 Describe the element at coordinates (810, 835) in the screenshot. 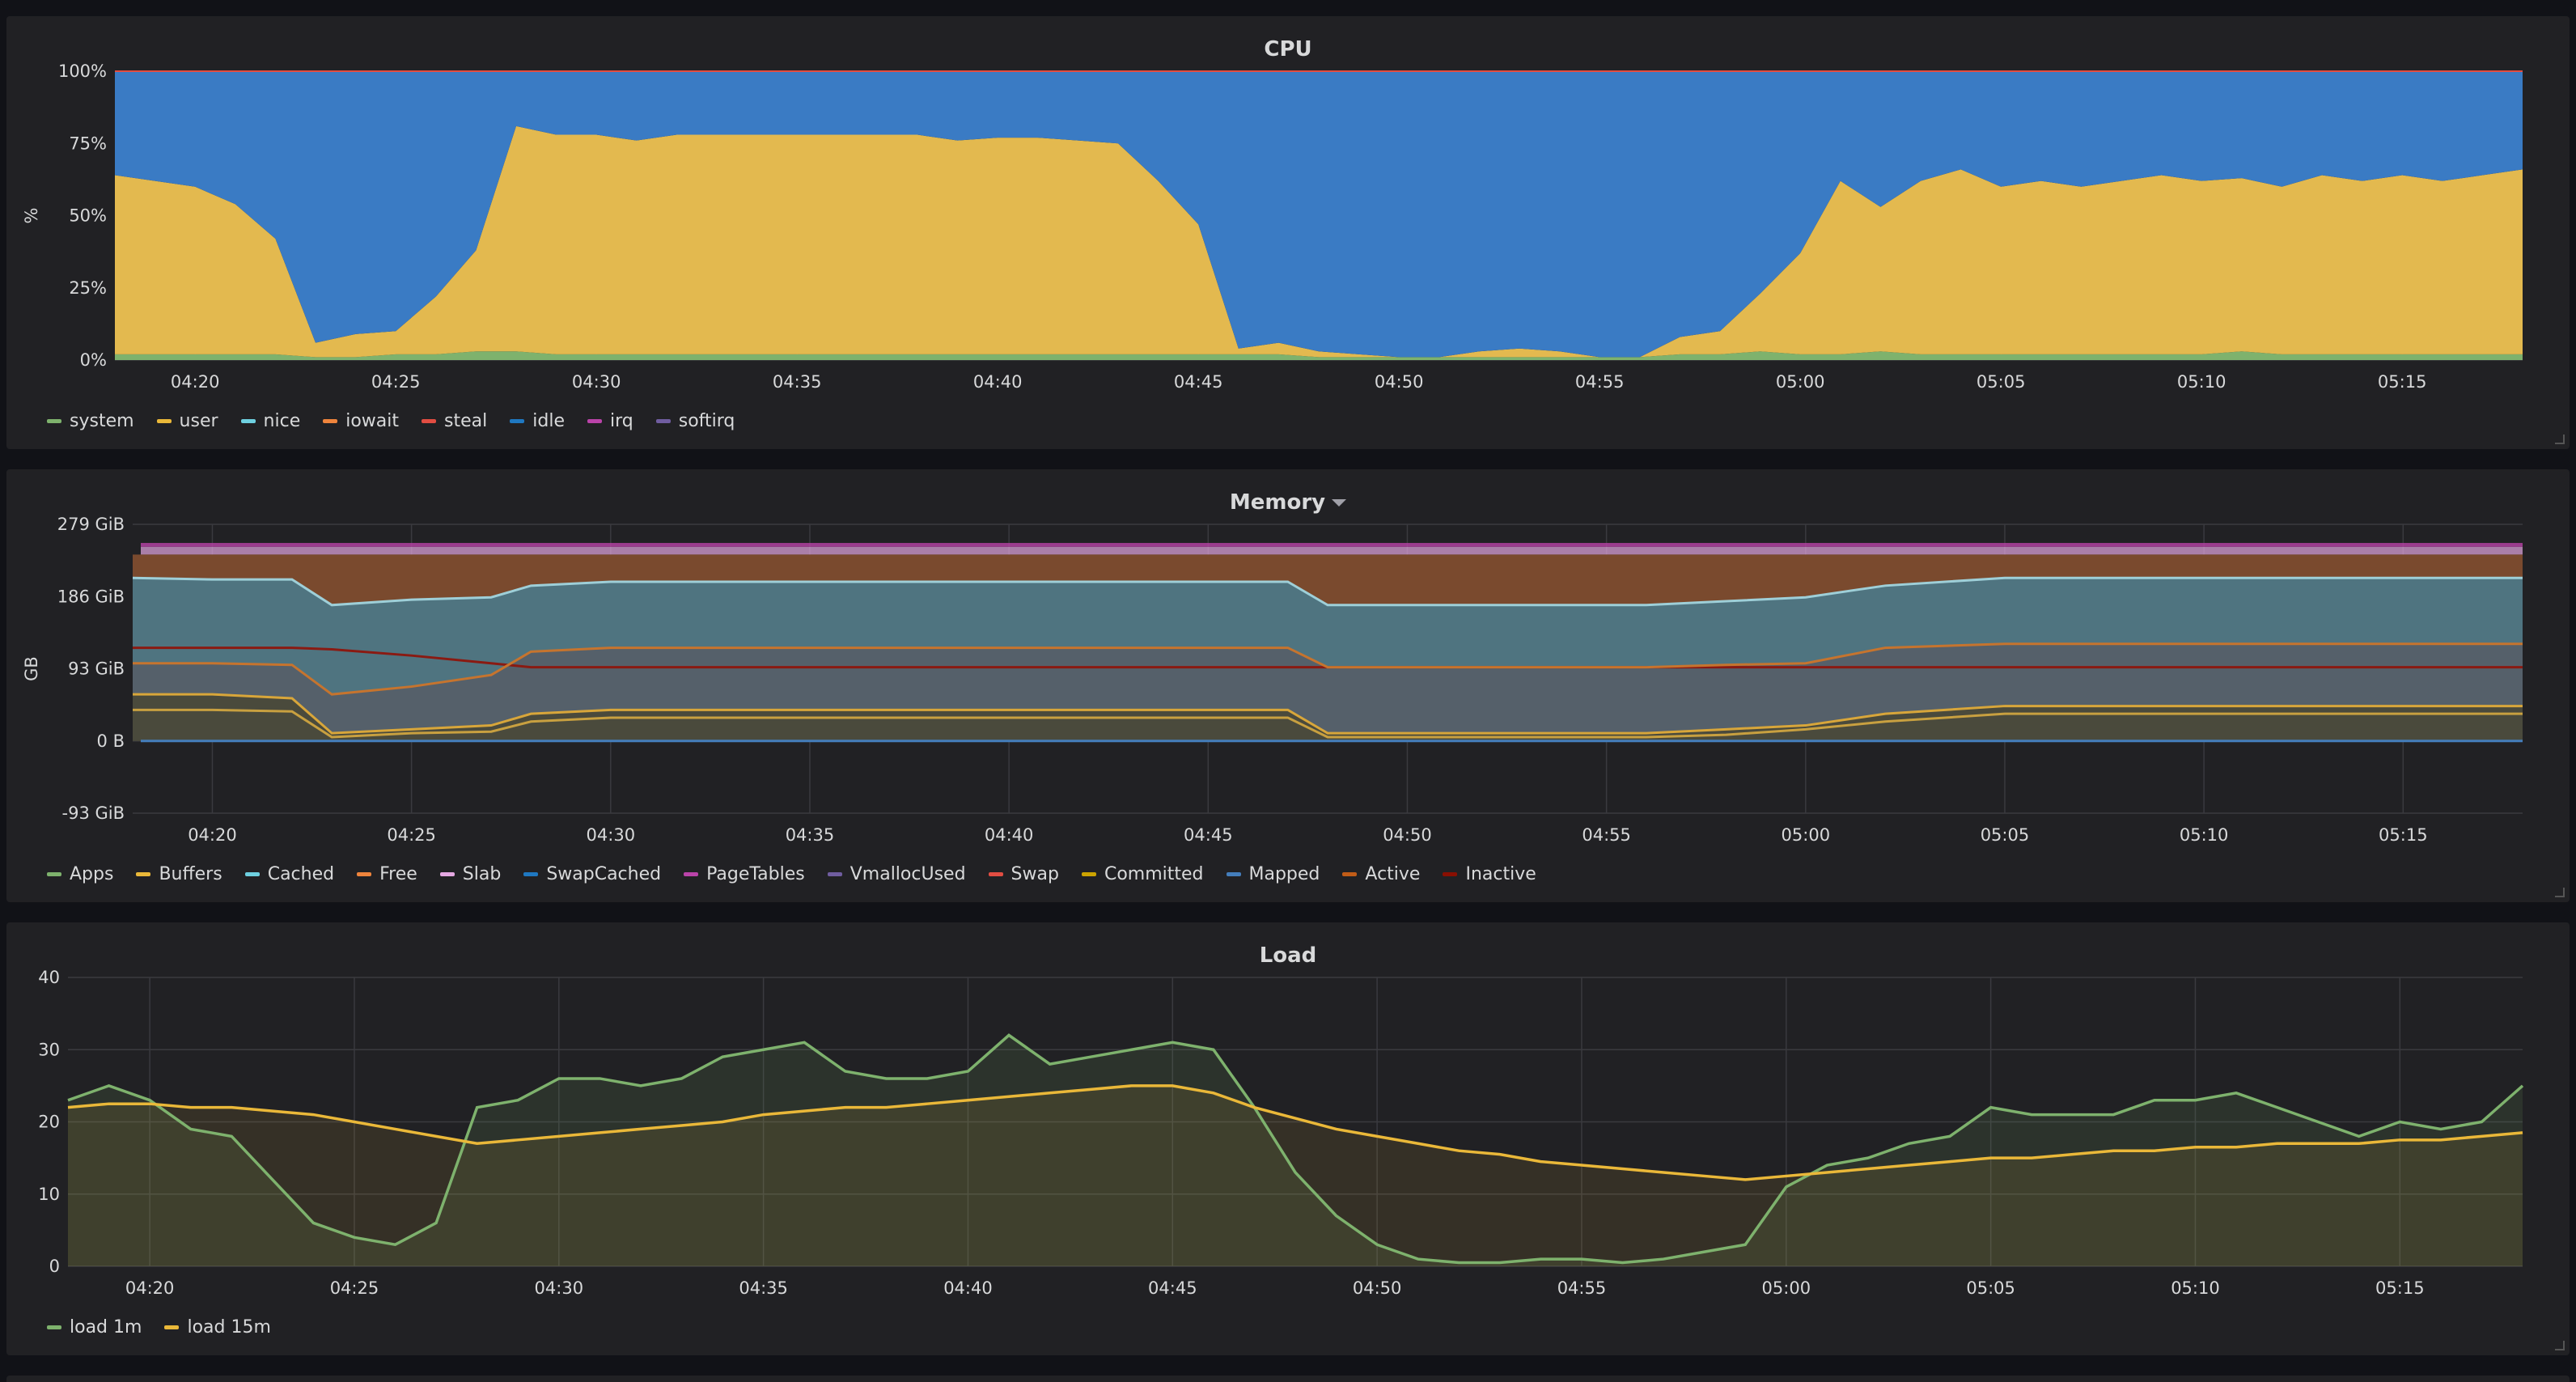

I see `memory-x-tick-label: 04:35` at that location.